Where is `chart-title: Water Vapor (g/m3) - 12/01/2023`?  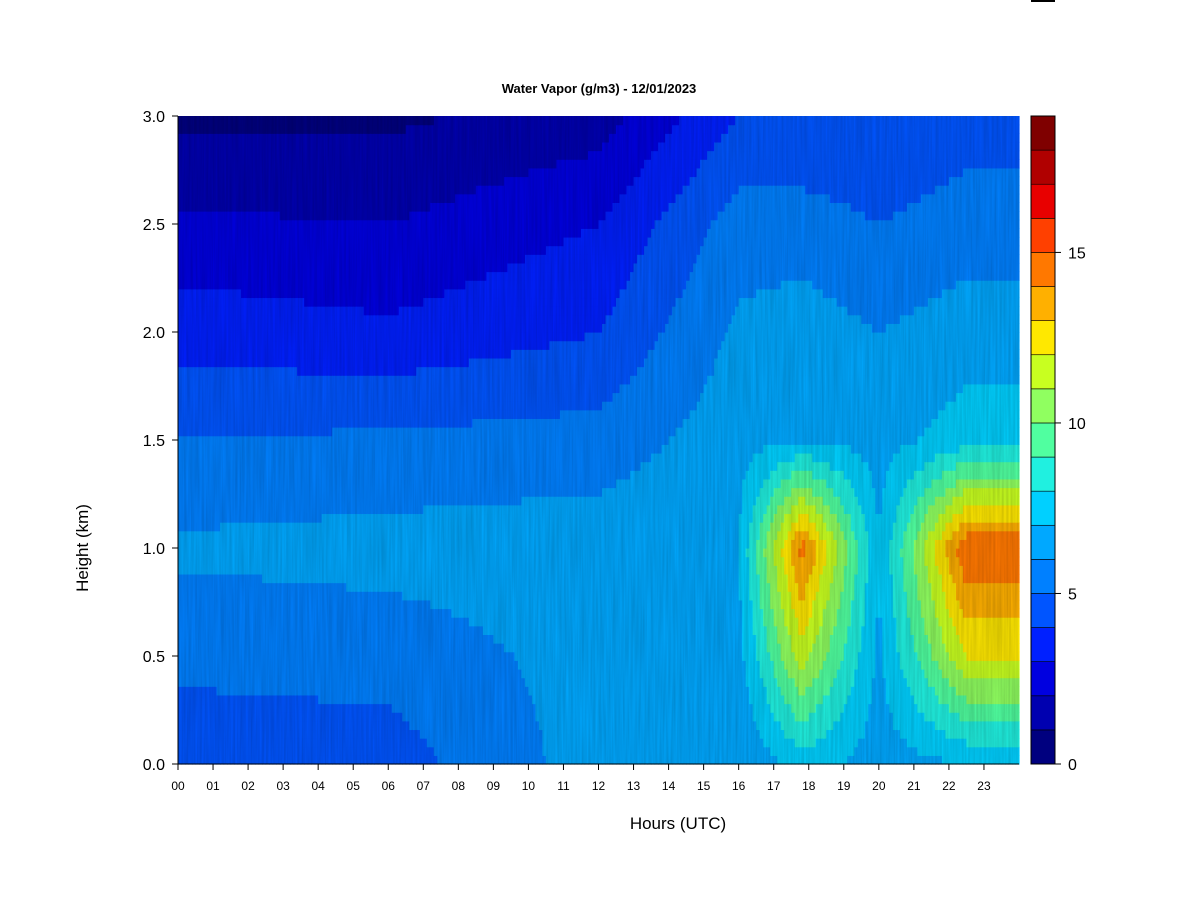
chart-title: Water Vapor (g/m3) - 12/01/2023 is located at coordinates (599, 88).